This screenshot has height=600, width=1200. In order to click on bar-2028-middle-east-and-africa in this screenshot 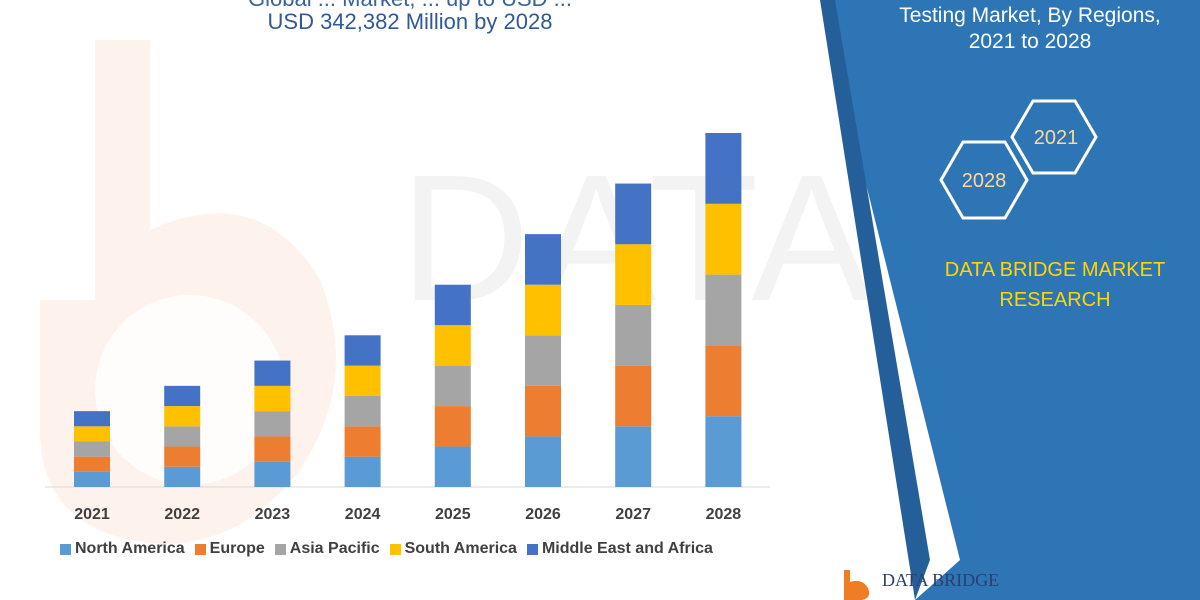, I will do `click(723, 168)`.